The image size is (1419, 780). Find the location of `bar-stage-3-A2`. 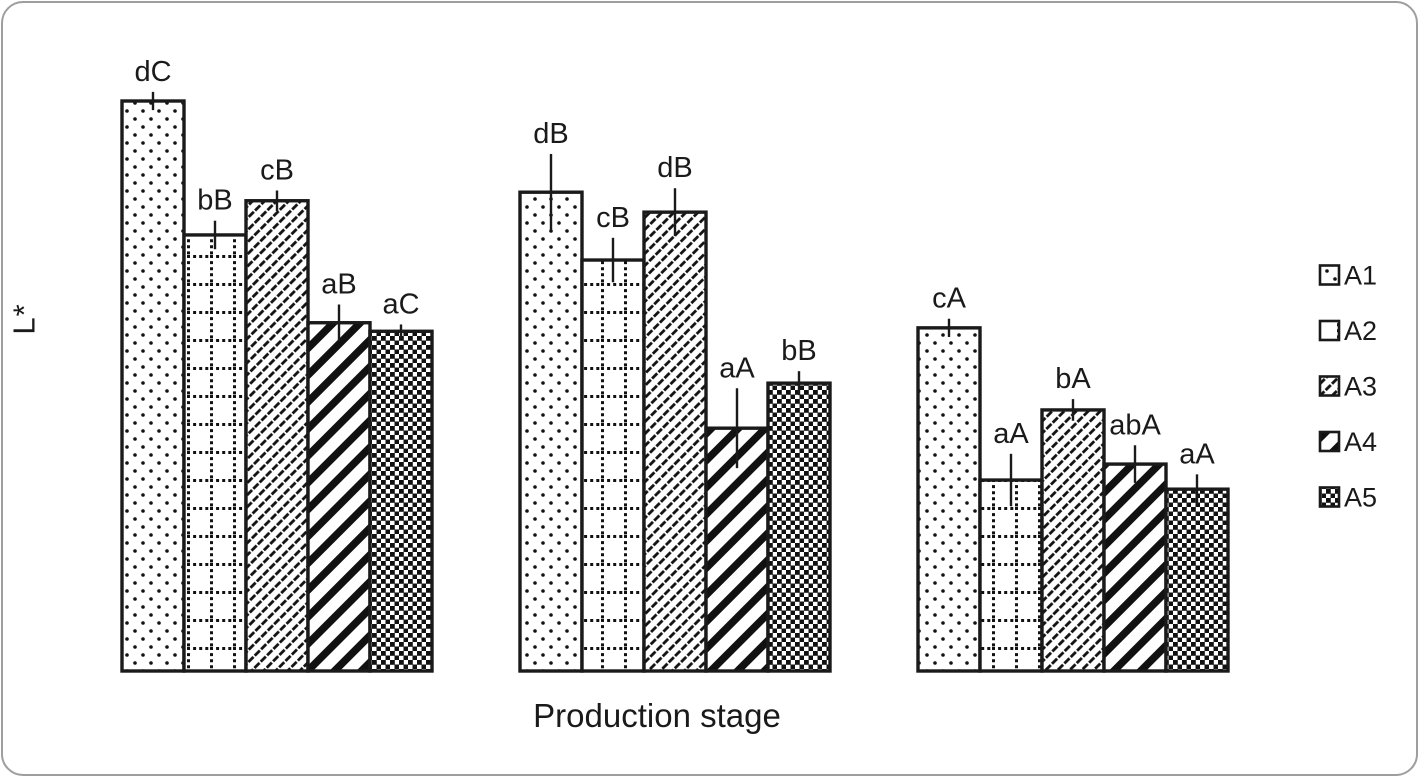

bar-stage-3-A2 is located at coordinates (1011, 575).